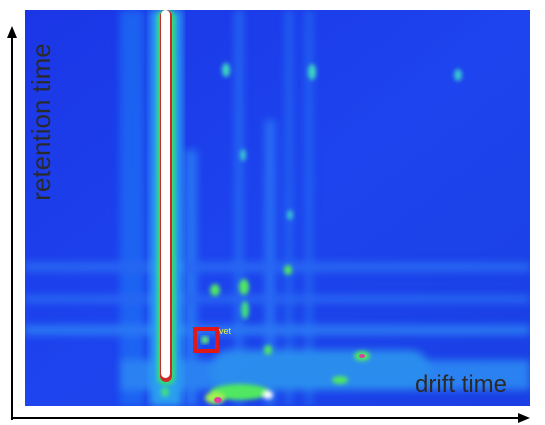 Image resolution: width=545 pixels, height=425 pixels. What do you see at coordinates (206, 340) in the screenshot?
I see `selection-box` at bounding box center [206, 340].